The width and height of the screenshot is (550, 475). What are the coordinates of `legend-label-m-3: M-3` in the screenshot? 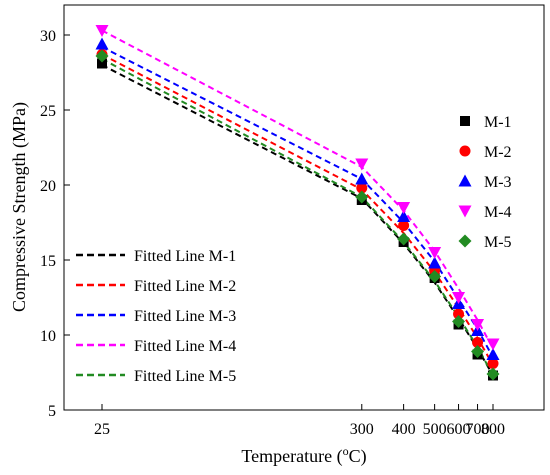 It's located at (498, 182).